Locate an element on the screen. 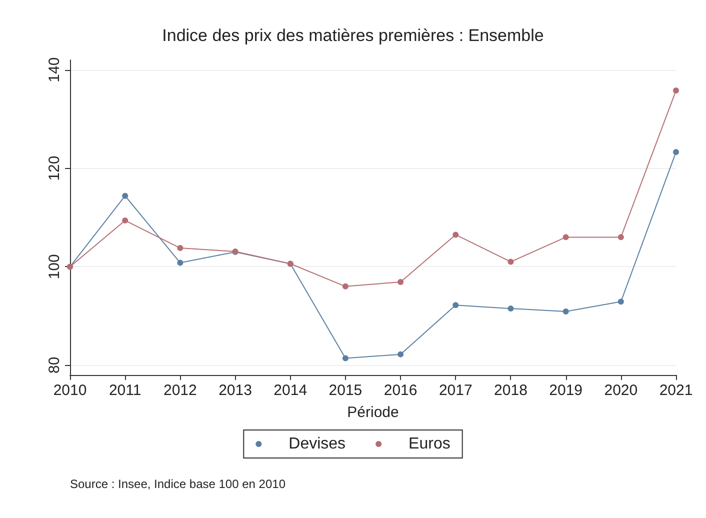 The width and height of the screenshot is (706, 518). y-tick-label: 100 is located at coordinates (54, 267).